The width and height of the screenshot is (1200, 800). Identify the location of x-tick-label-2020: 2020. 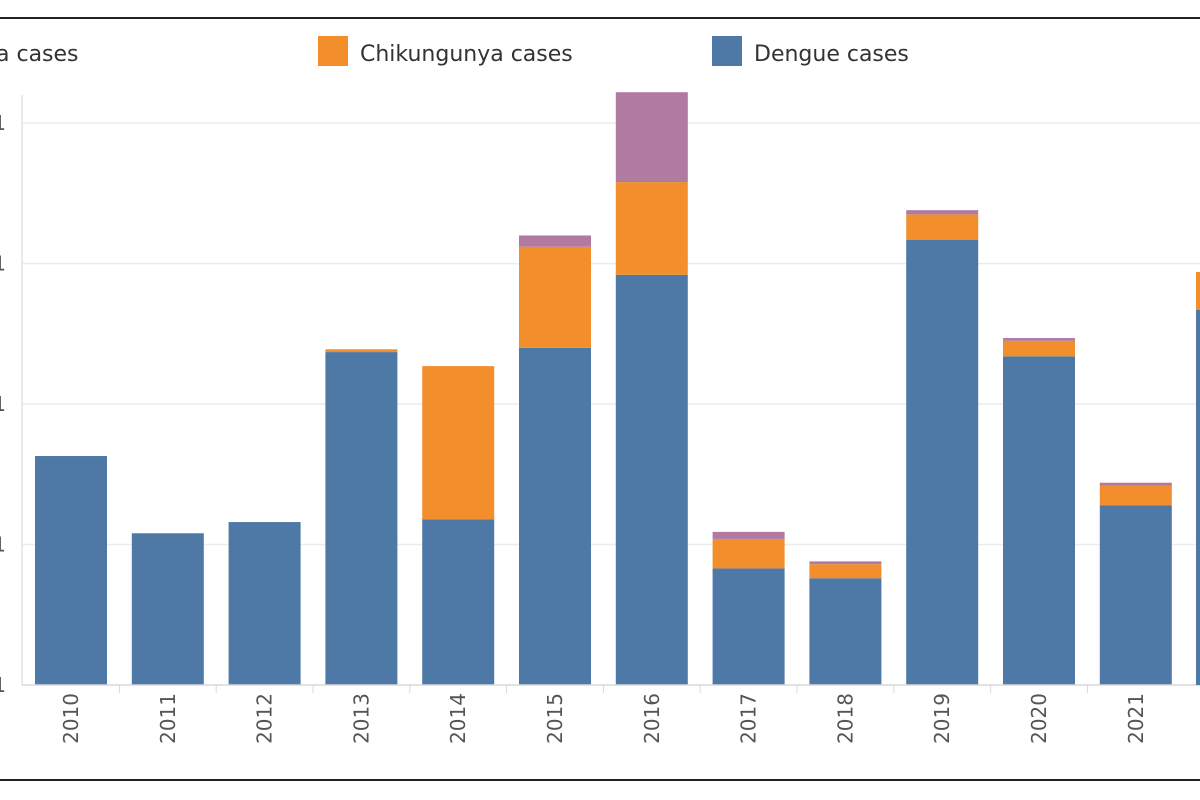
(1039, 718).